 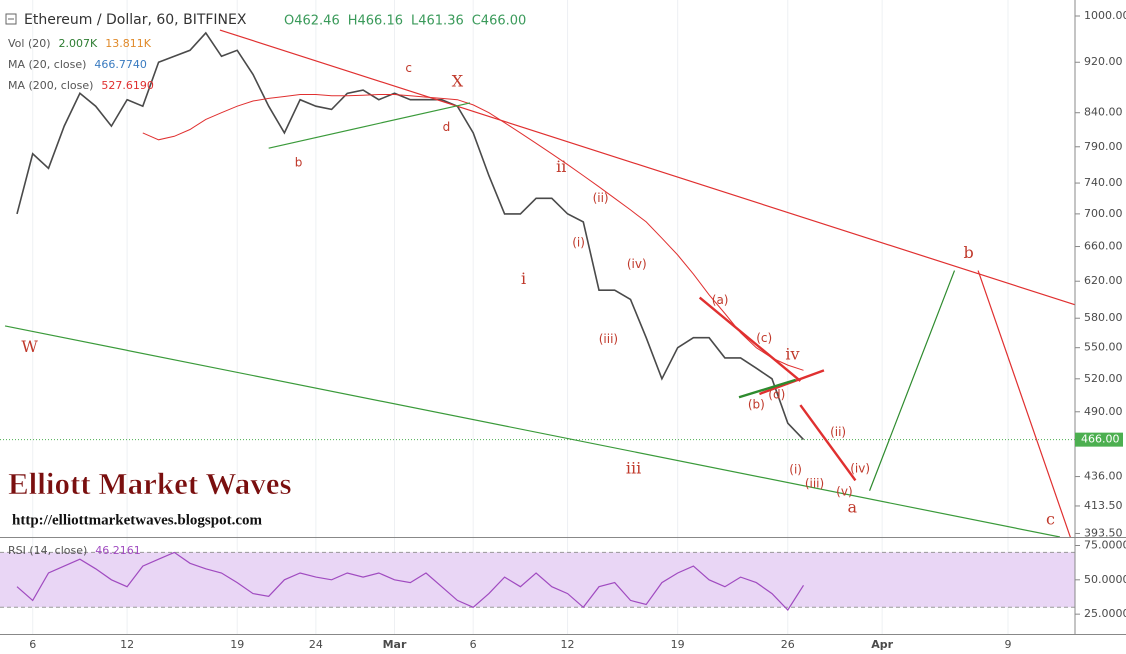 I want to click on y-tick-label: 25.0000, so click(x=1105, y=613).